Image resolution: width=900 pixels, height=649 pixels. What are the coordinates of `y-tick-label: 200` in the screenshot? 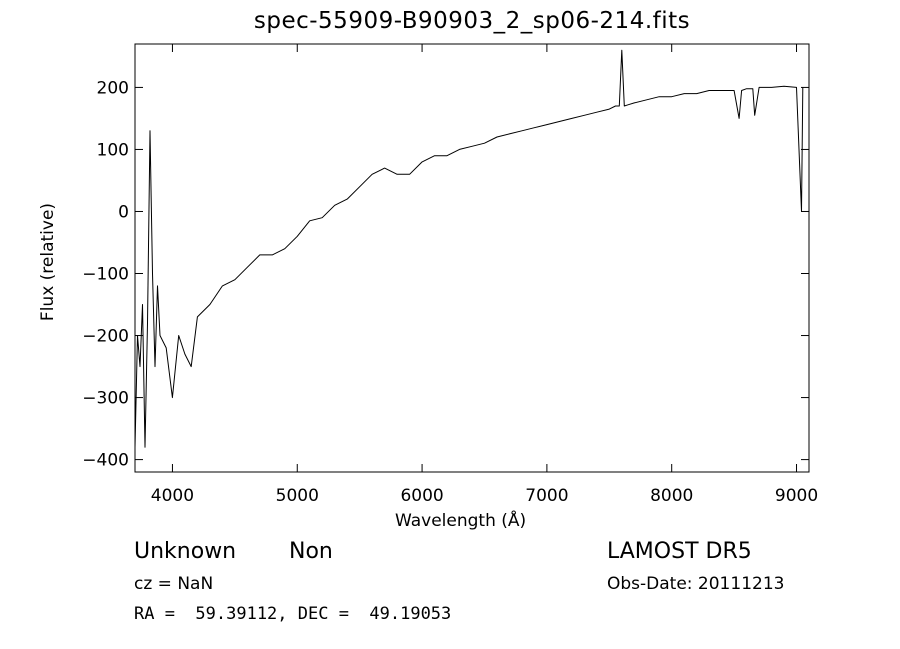 It's located at (113, 88).